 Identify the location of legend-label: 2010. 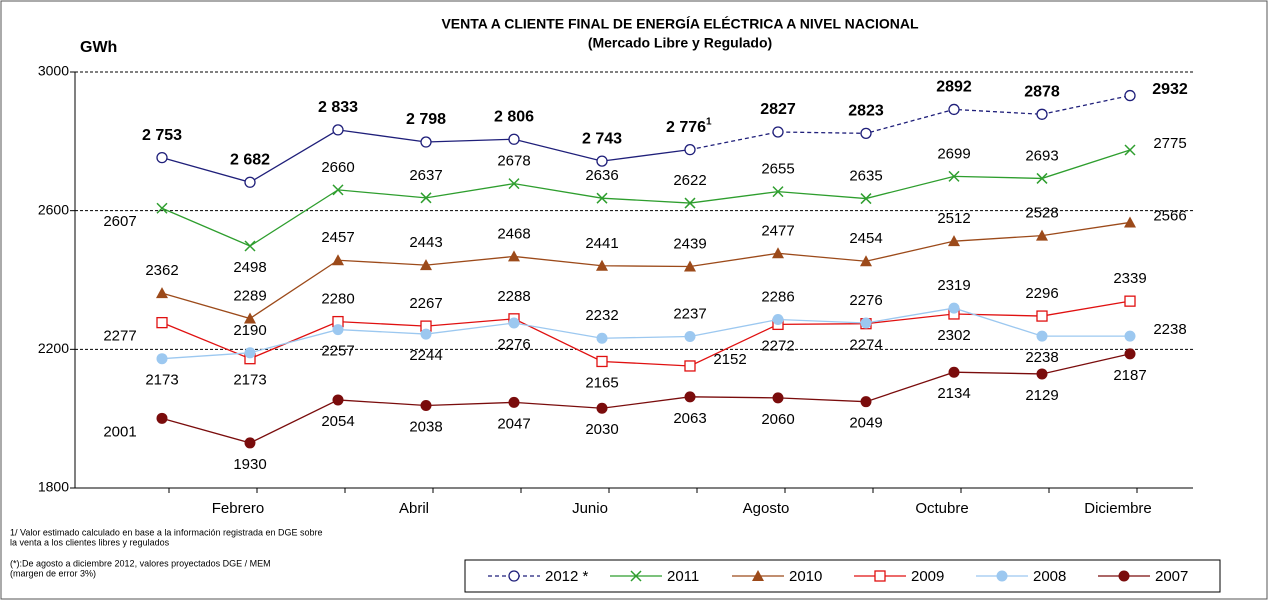
(805, 576).